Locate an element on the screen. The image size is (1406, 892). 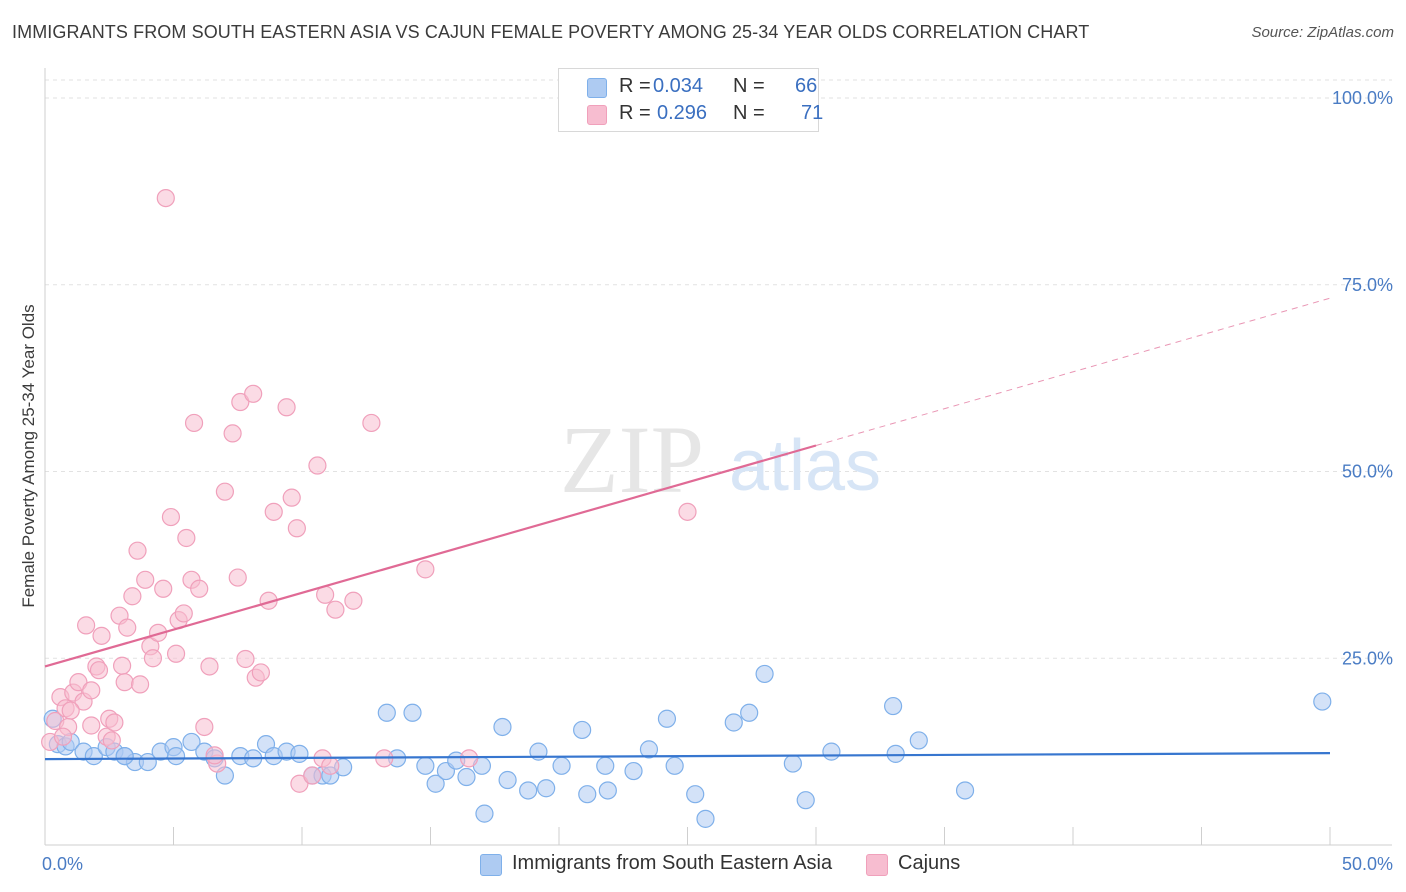
bottom-legend-swatch-cajuns is located at coordinates (877, 865).